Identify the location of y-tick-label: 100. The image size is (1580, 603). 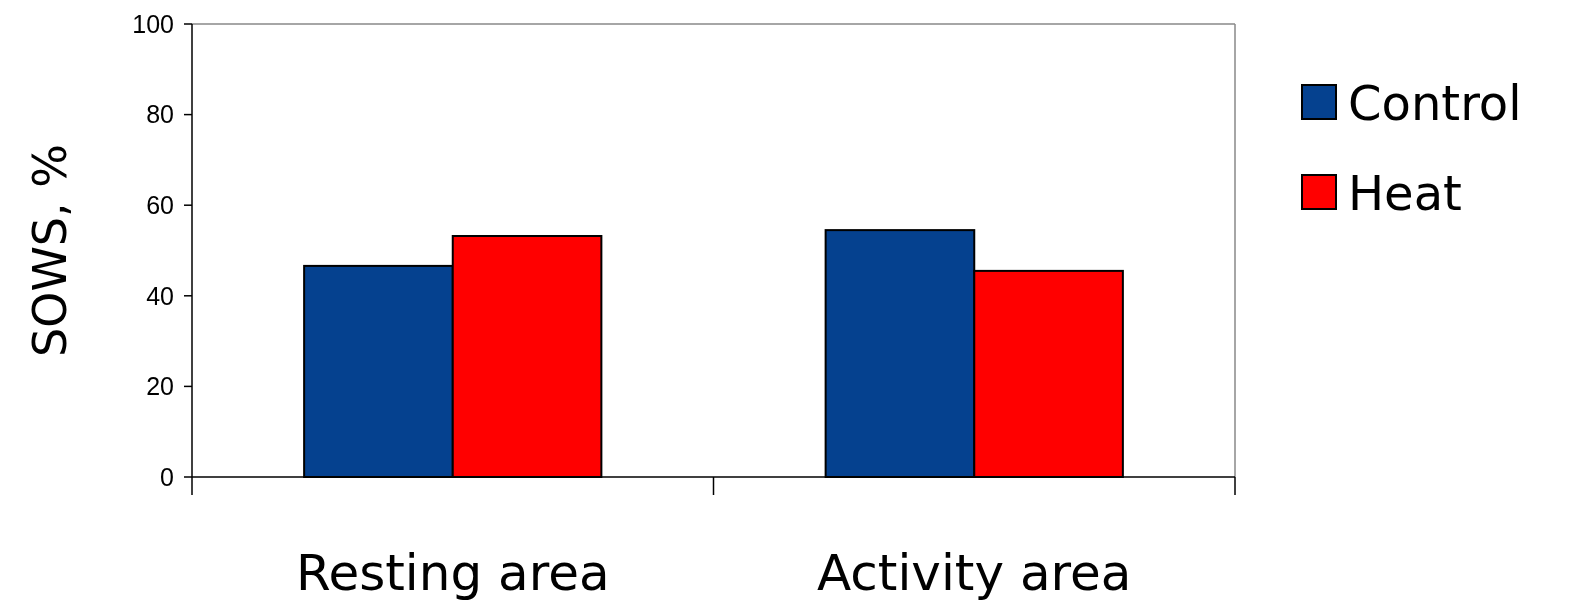
(153, 23).